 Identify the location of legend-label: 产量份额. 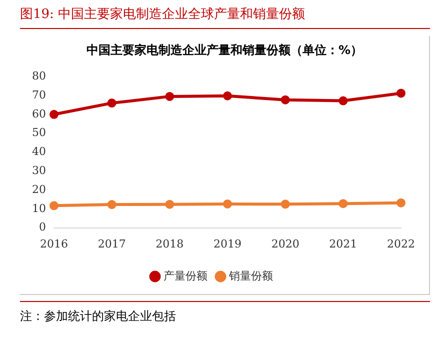
(186, 275).